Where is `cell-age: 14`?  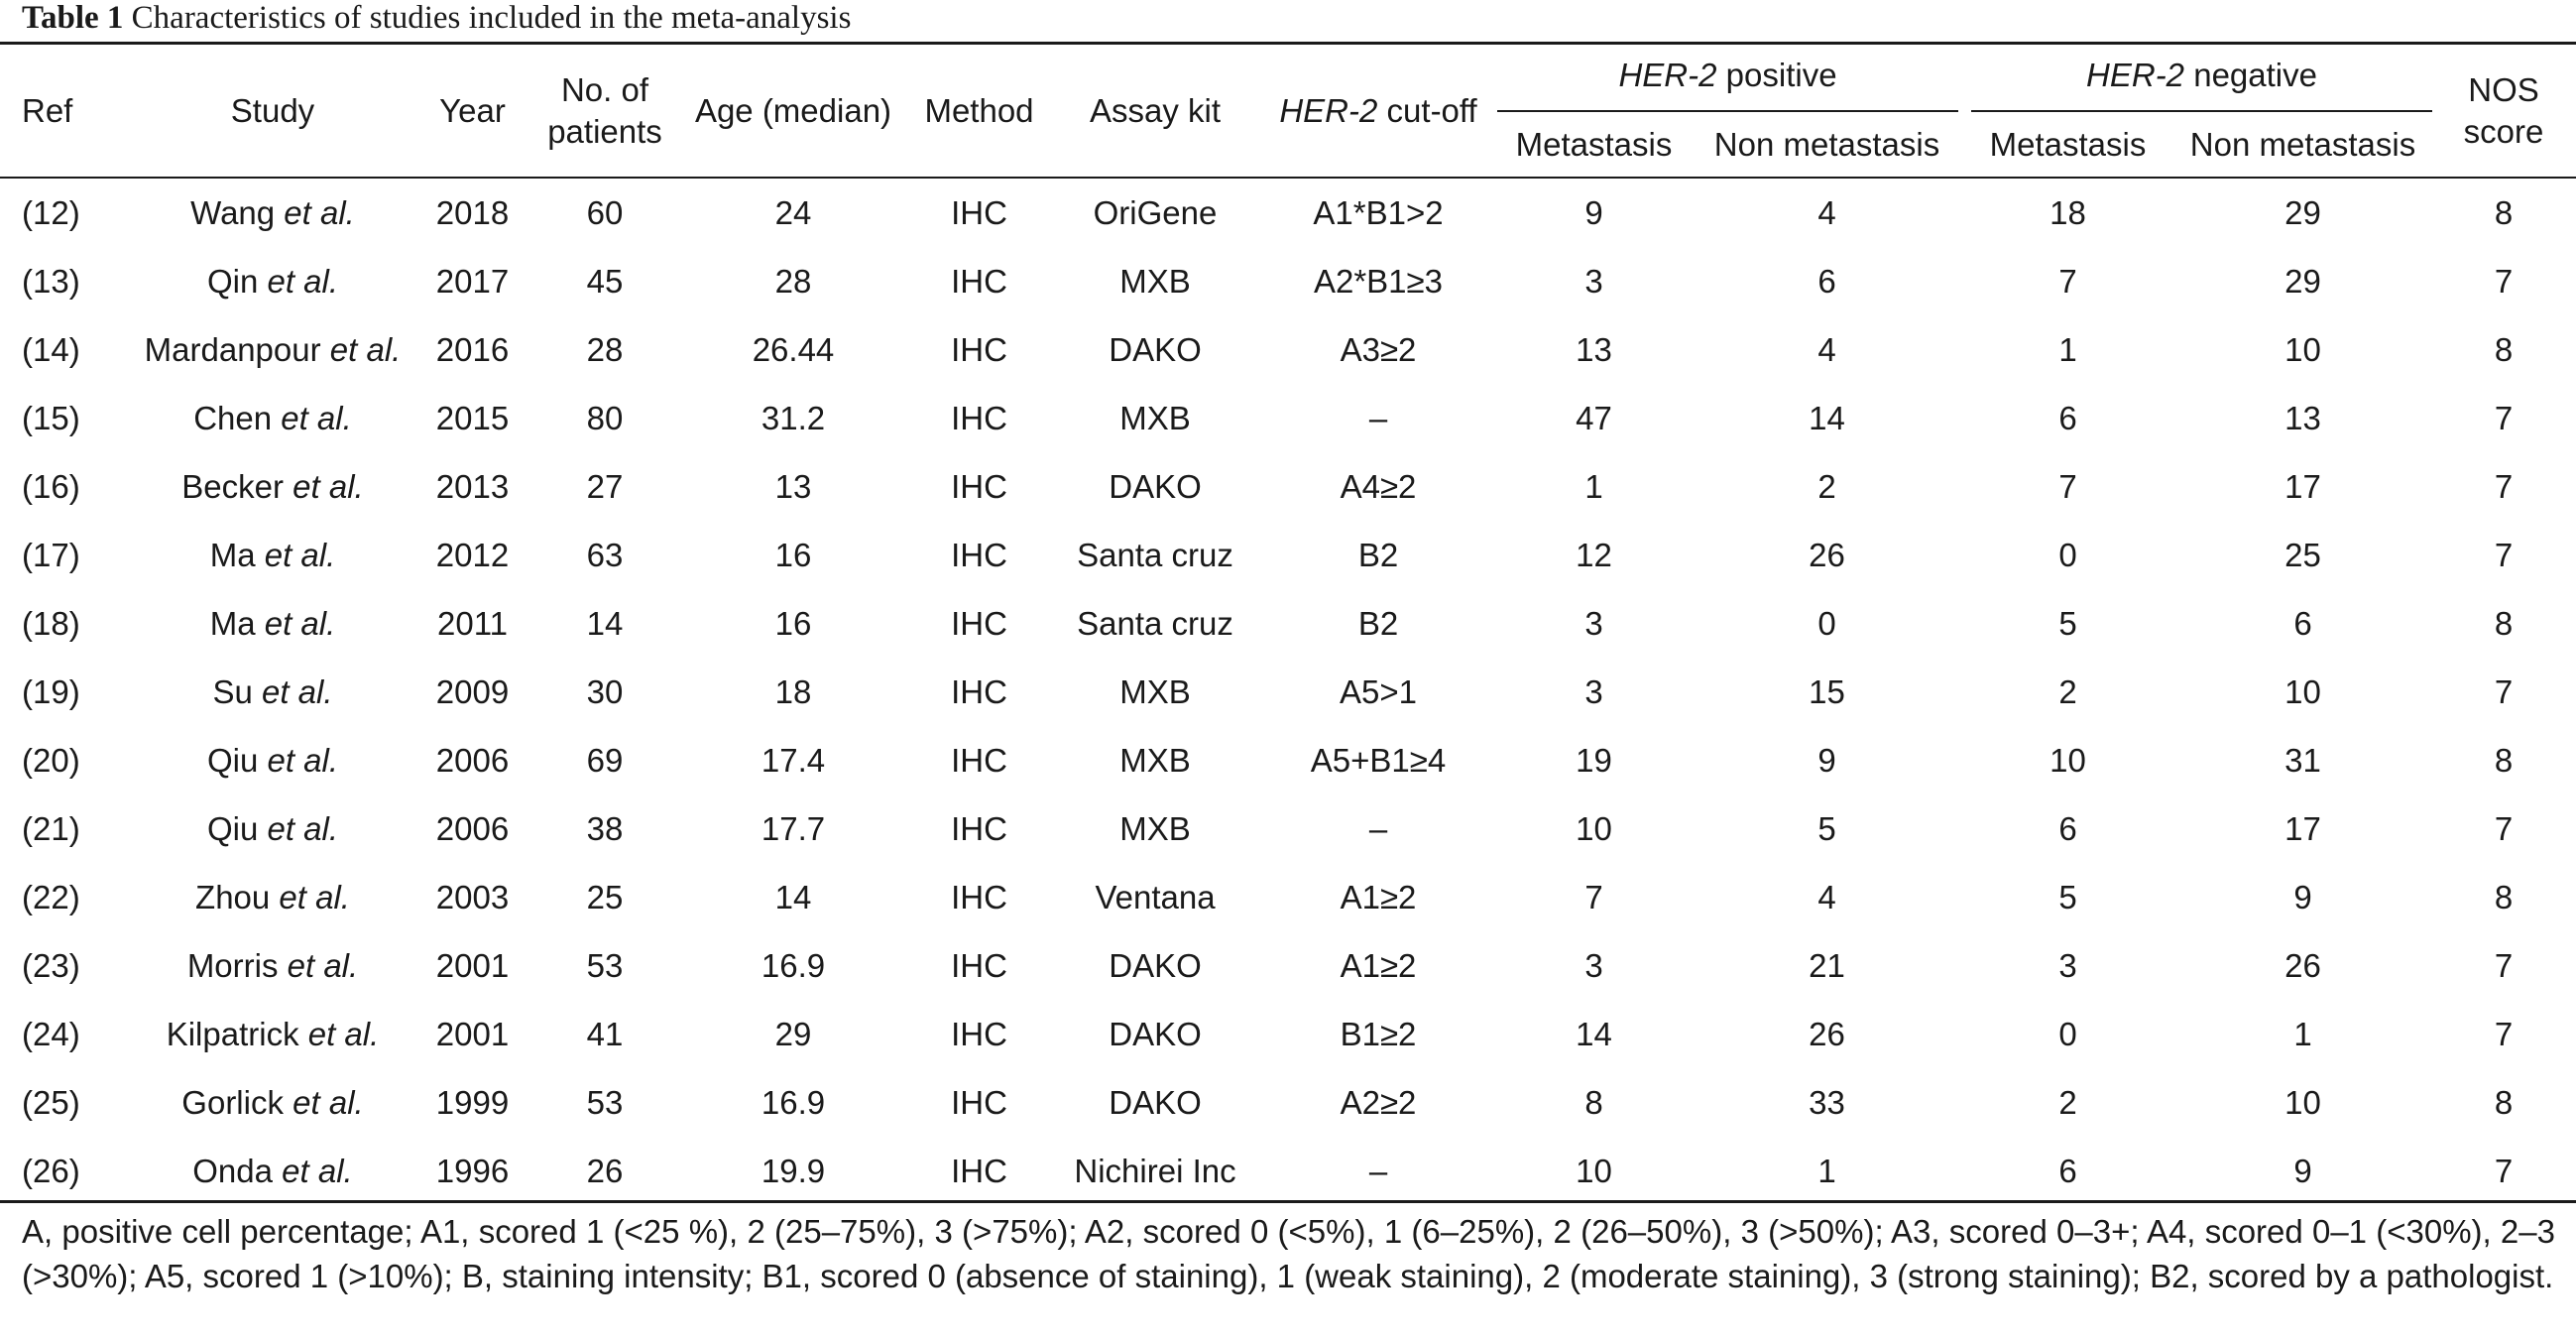 cell-age: 14 is located at coordinates (793, 897).